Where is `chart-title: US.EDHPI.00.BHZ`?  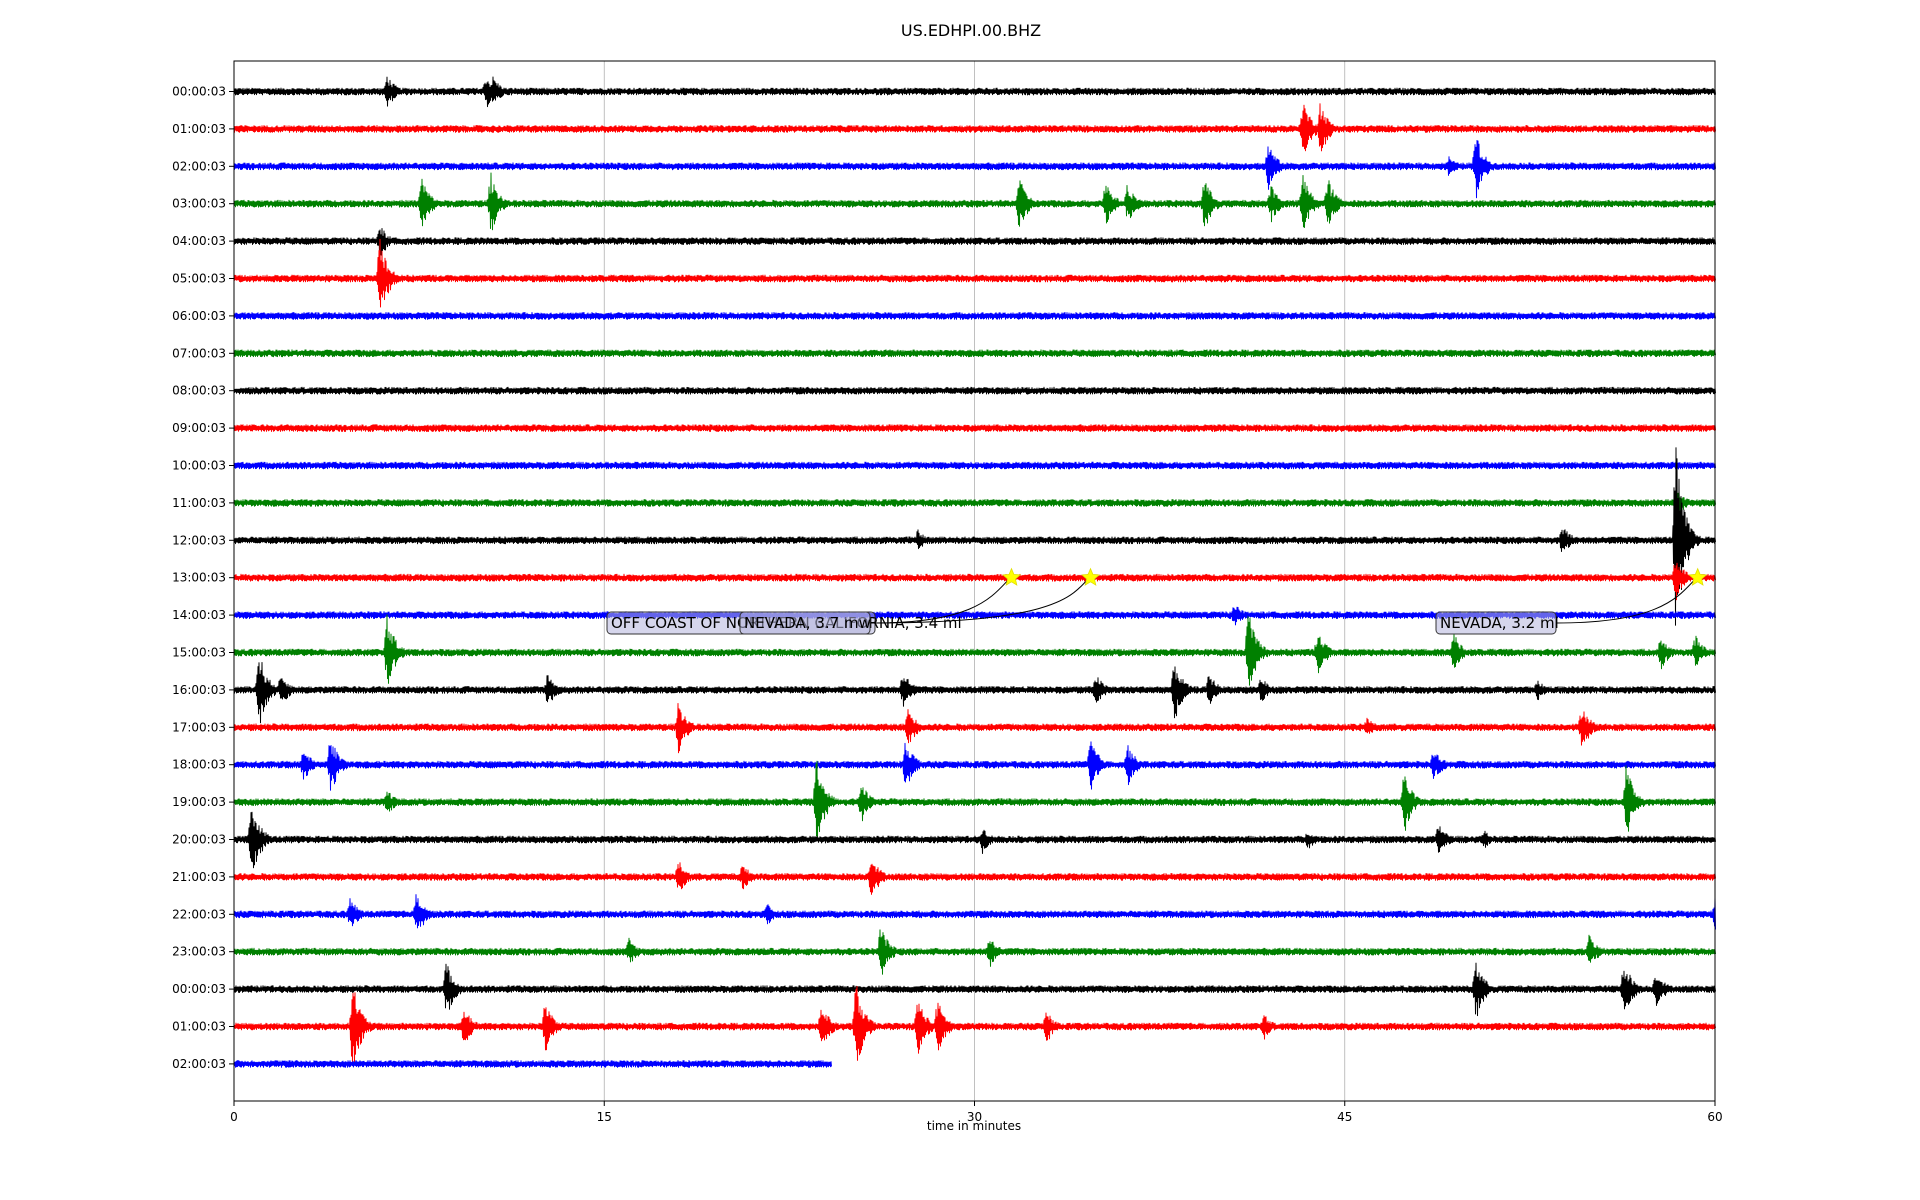 chart-title: US.EDHPI.00.BHZ is located at coordinates (971, 30).